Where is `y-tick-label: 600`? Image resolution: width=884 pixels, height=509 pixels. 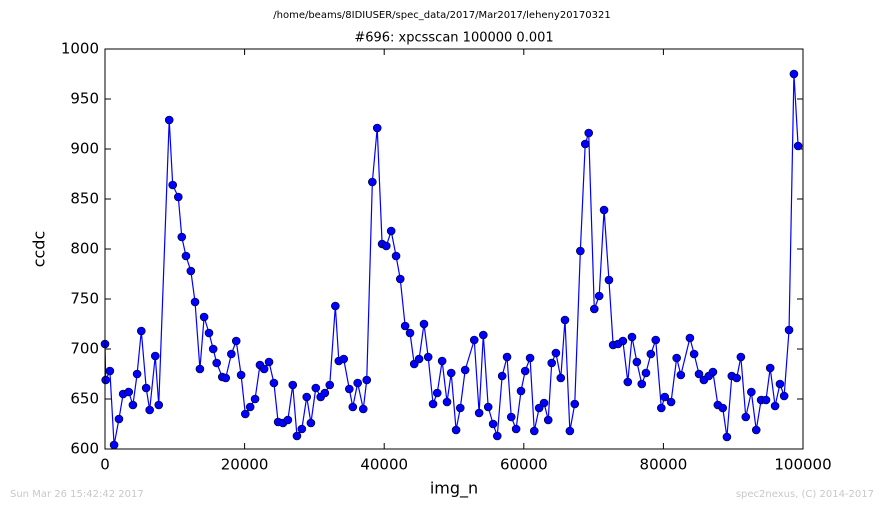 y-tick-label: 600 is located at coordinates (84, 449).